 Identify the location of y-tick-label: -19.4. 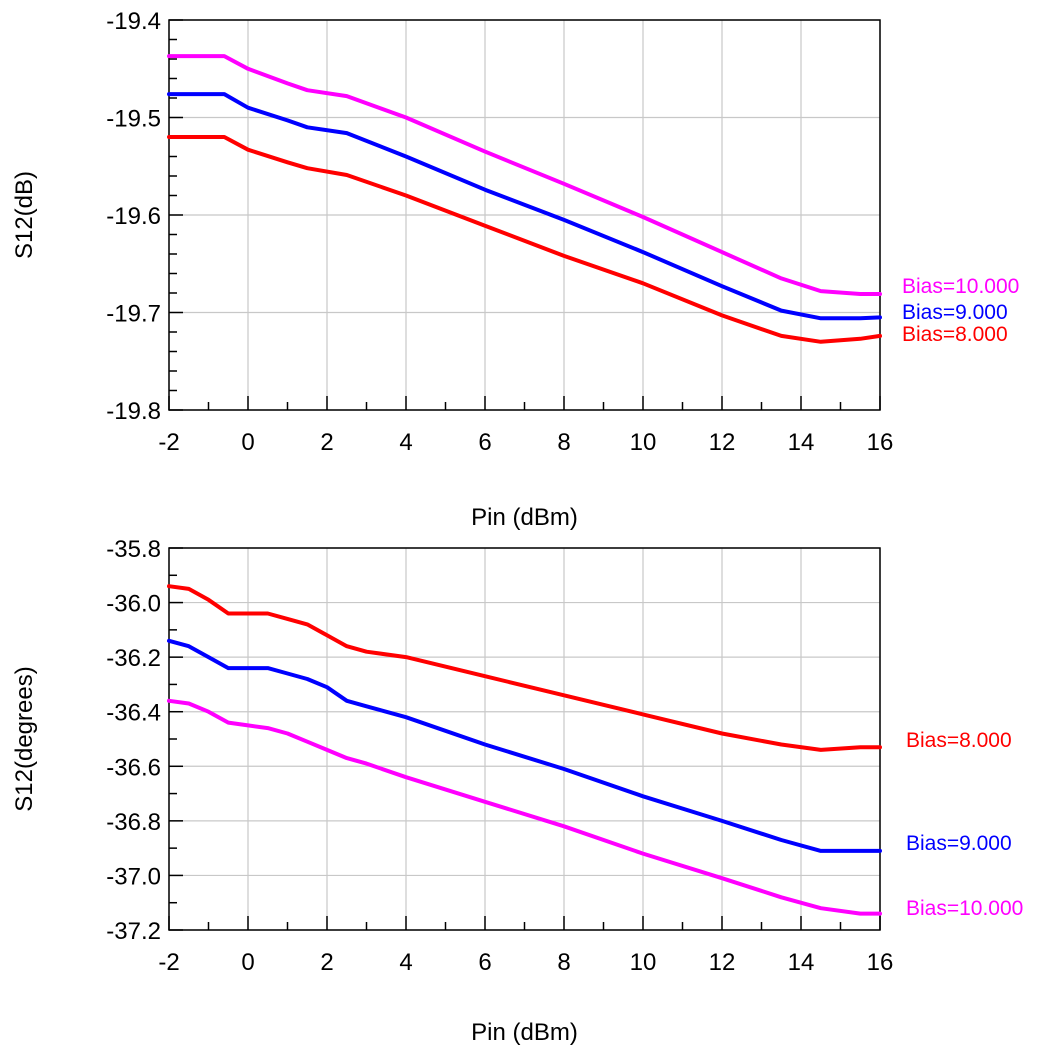
(133, 21).